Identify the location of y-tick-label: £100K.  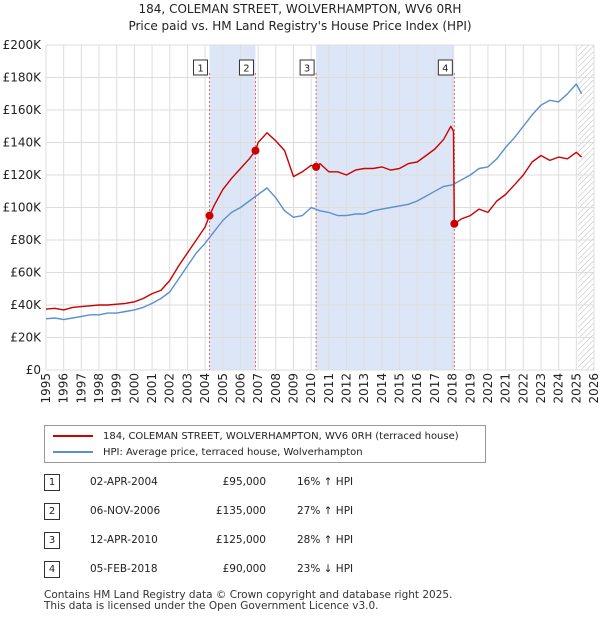
(23, 208).